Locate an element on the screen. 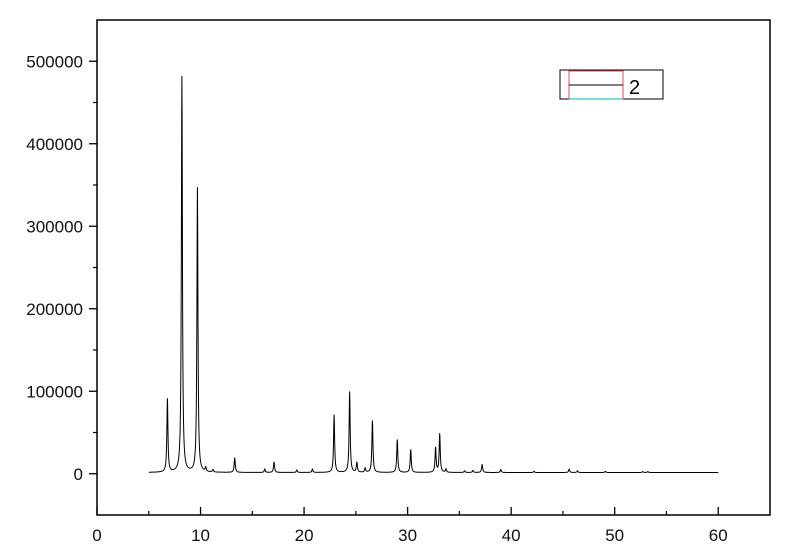 This screenshot has width=800, height=555. y-tick-label: 100000 is located at coordinates (54, 391).